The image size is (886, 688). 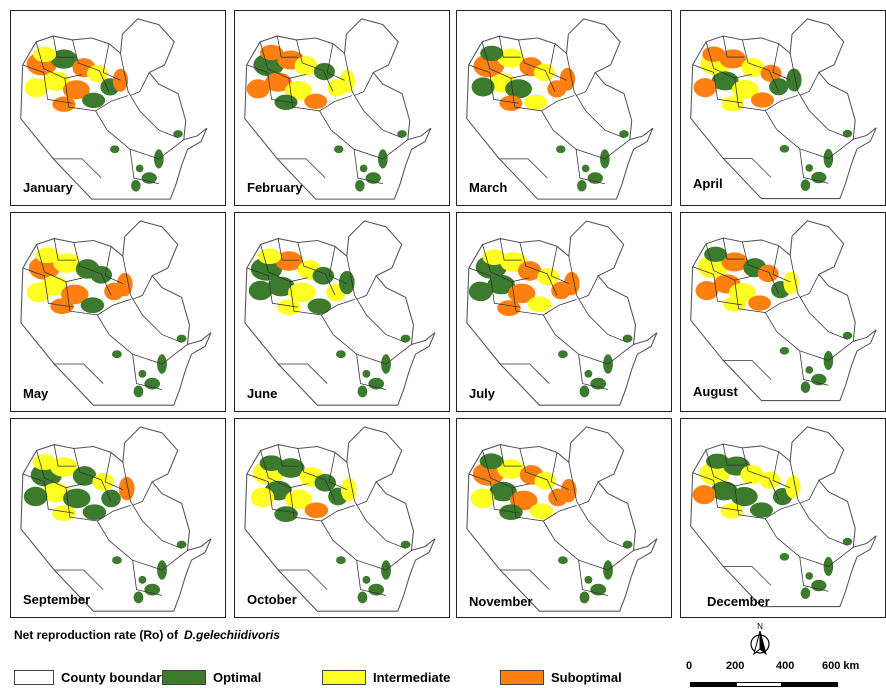 What do you see at coordinates (783, 108) in the screenshot?
I see `panel-april: April` at bounding box center [783, 108].